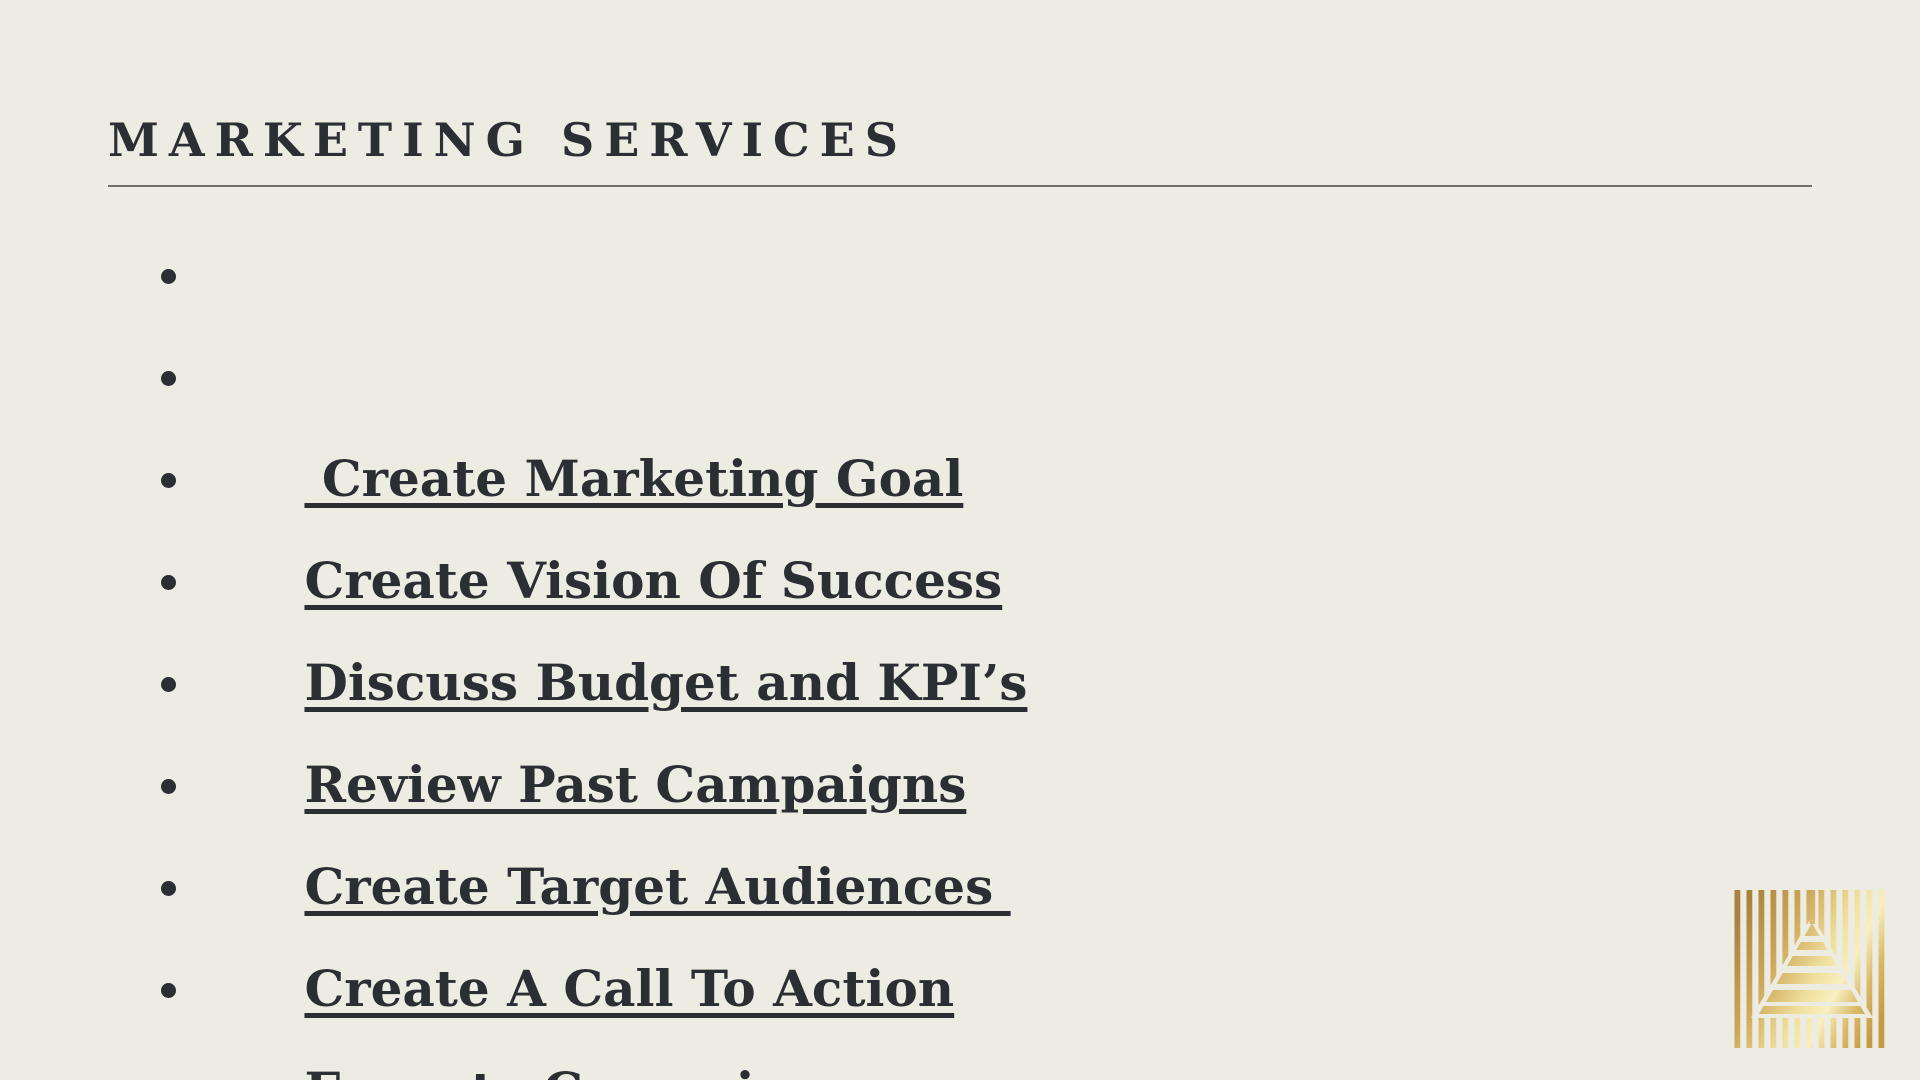  What do you see at coordinates (565, 1070) in the screenshot?
I see `list-item-label: Execute Campaign` at bounding box center [565, 1070].